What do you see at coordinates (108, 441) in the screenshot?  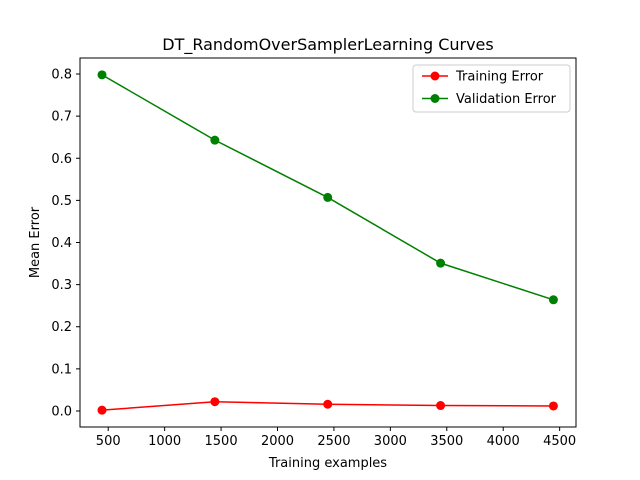 I see `x-tick-label: 500` at bounding box center [108, 441].